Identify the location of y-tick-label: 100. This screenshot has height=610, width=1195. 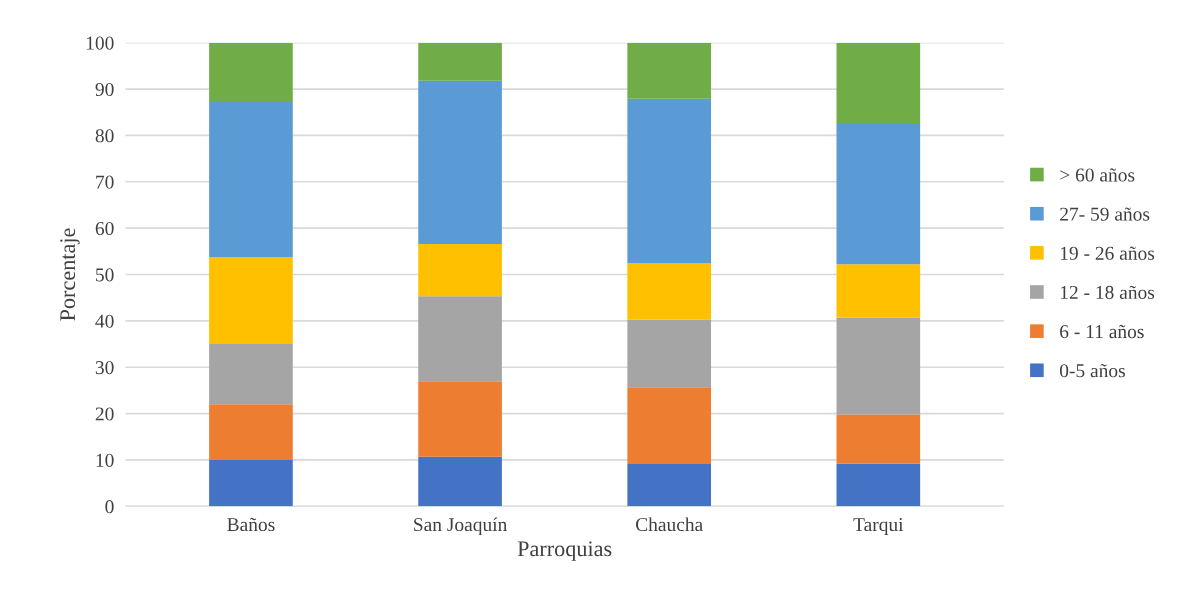
(100, 43).